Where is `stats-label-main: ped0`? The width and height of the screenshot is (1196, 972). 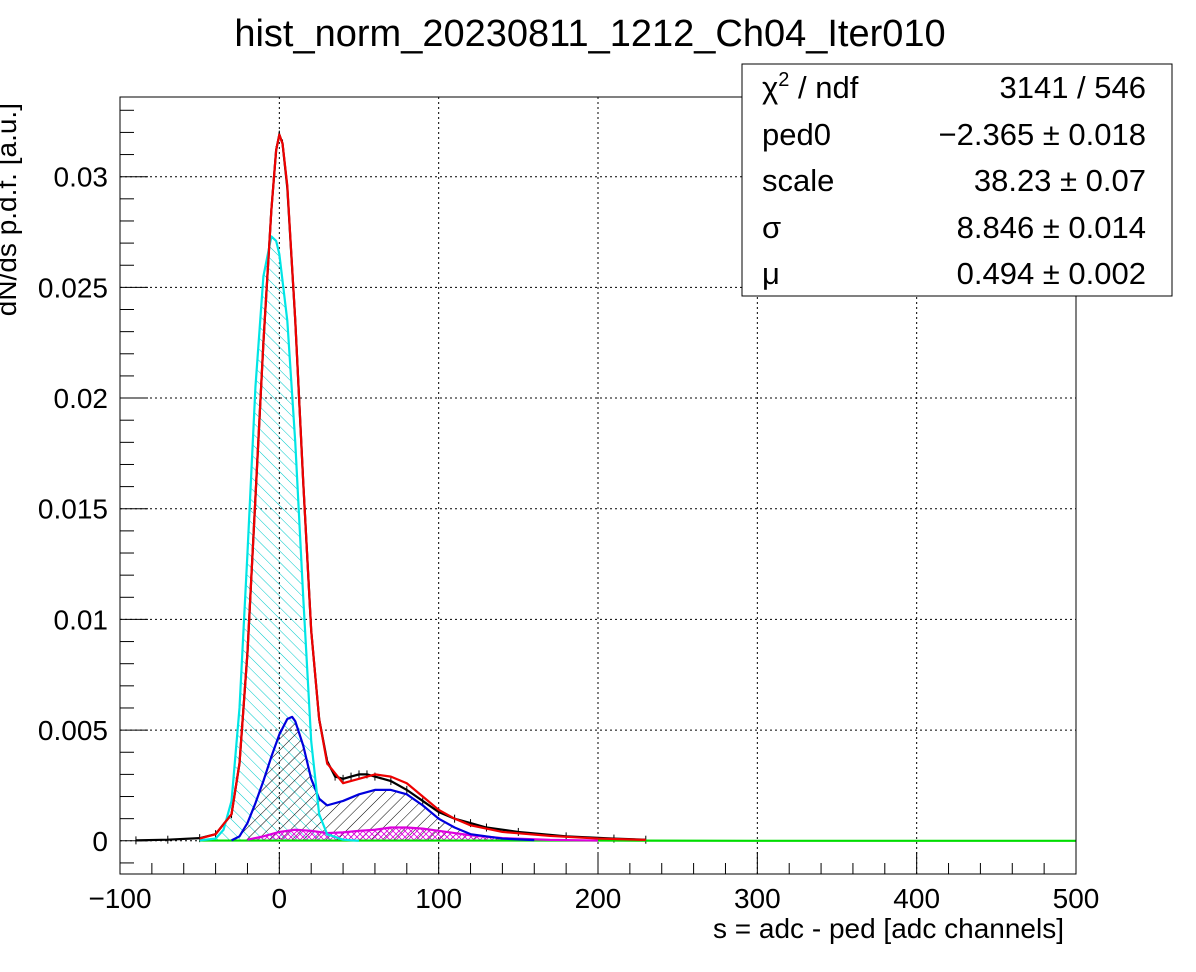
stats-label-main: ped0 is located at coordinates (796, 134).